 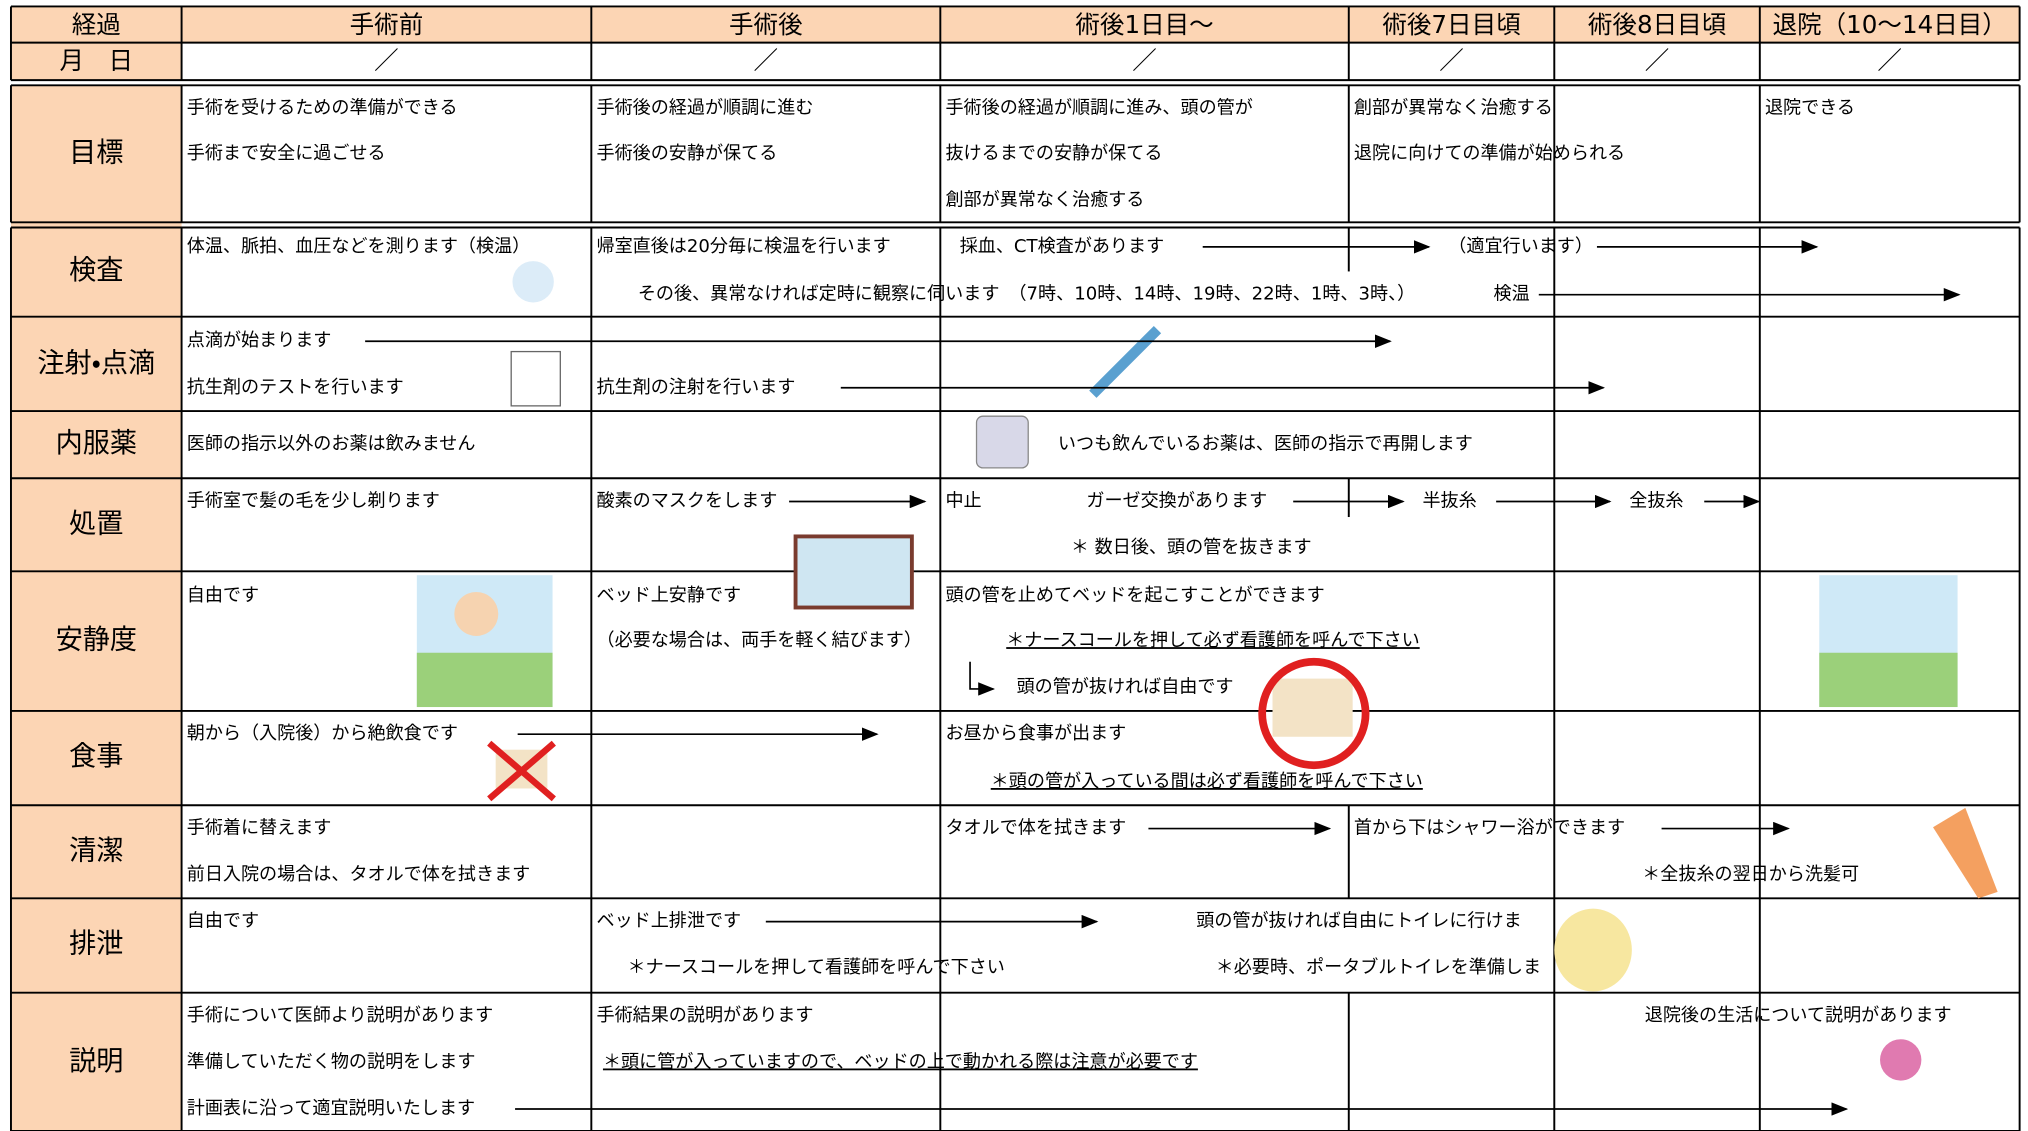 I want to click on cell-text: 検温, so click(x=1512, y=294).